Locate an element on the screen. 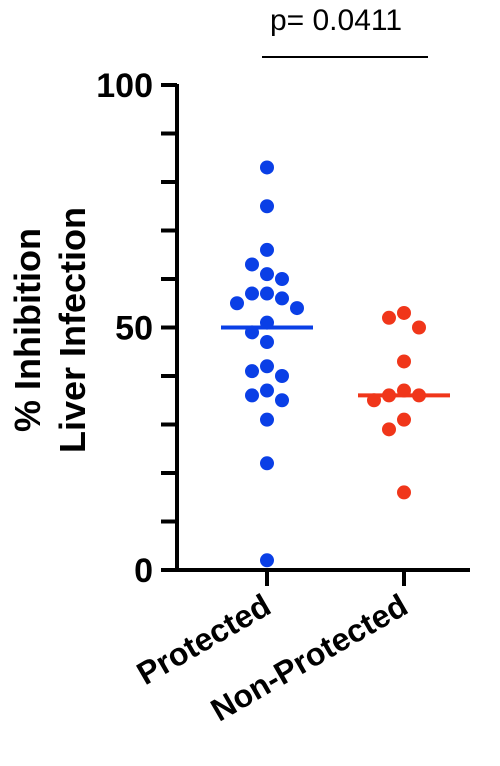  y-axis-title-line-2: Liver Infection is located at coordinates (72, 330).